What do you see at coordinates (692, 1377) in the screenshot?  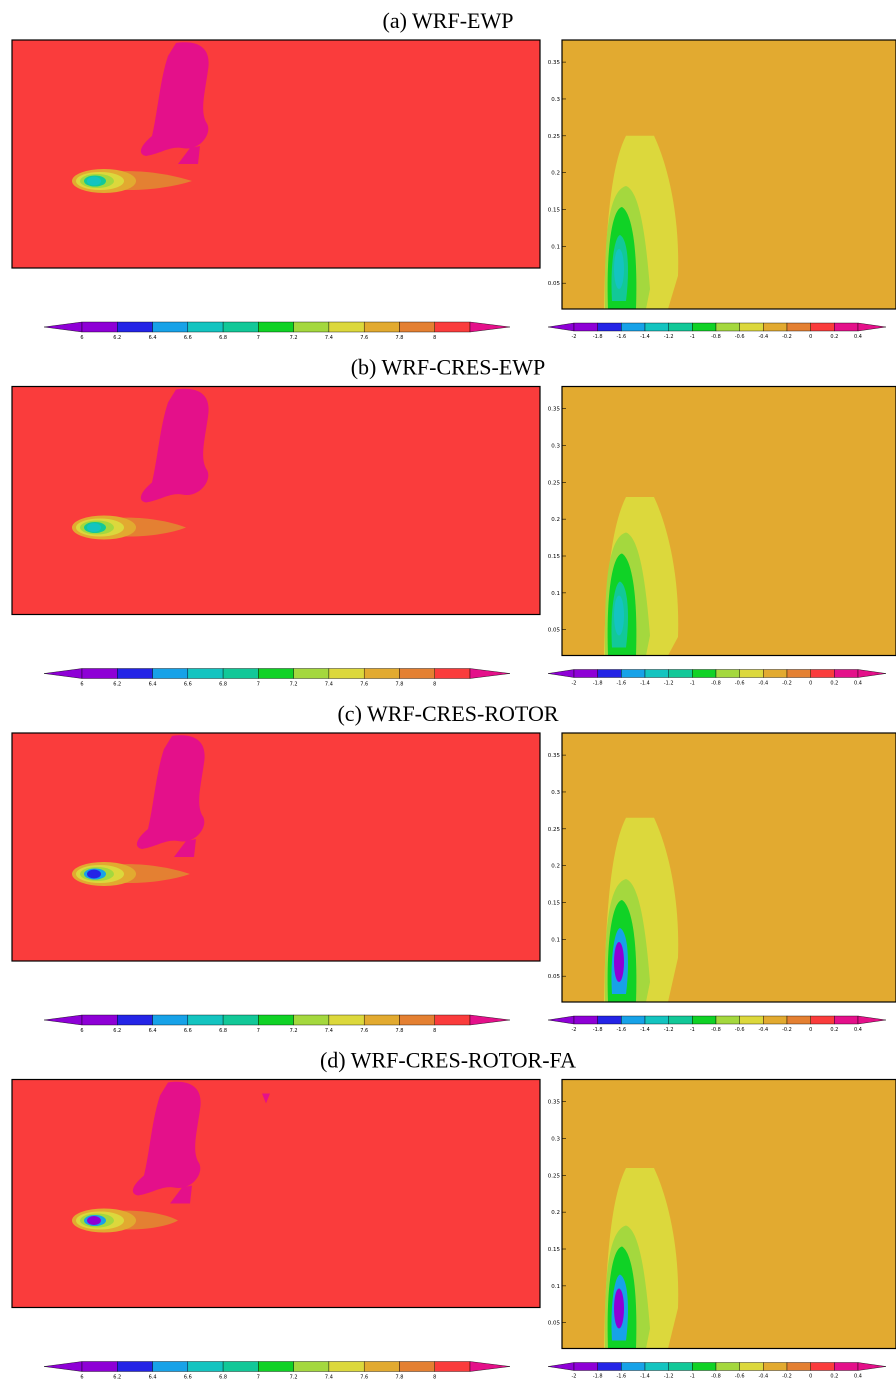 I see `cb-right-tick: -1` at bounding box center [692, 1377].